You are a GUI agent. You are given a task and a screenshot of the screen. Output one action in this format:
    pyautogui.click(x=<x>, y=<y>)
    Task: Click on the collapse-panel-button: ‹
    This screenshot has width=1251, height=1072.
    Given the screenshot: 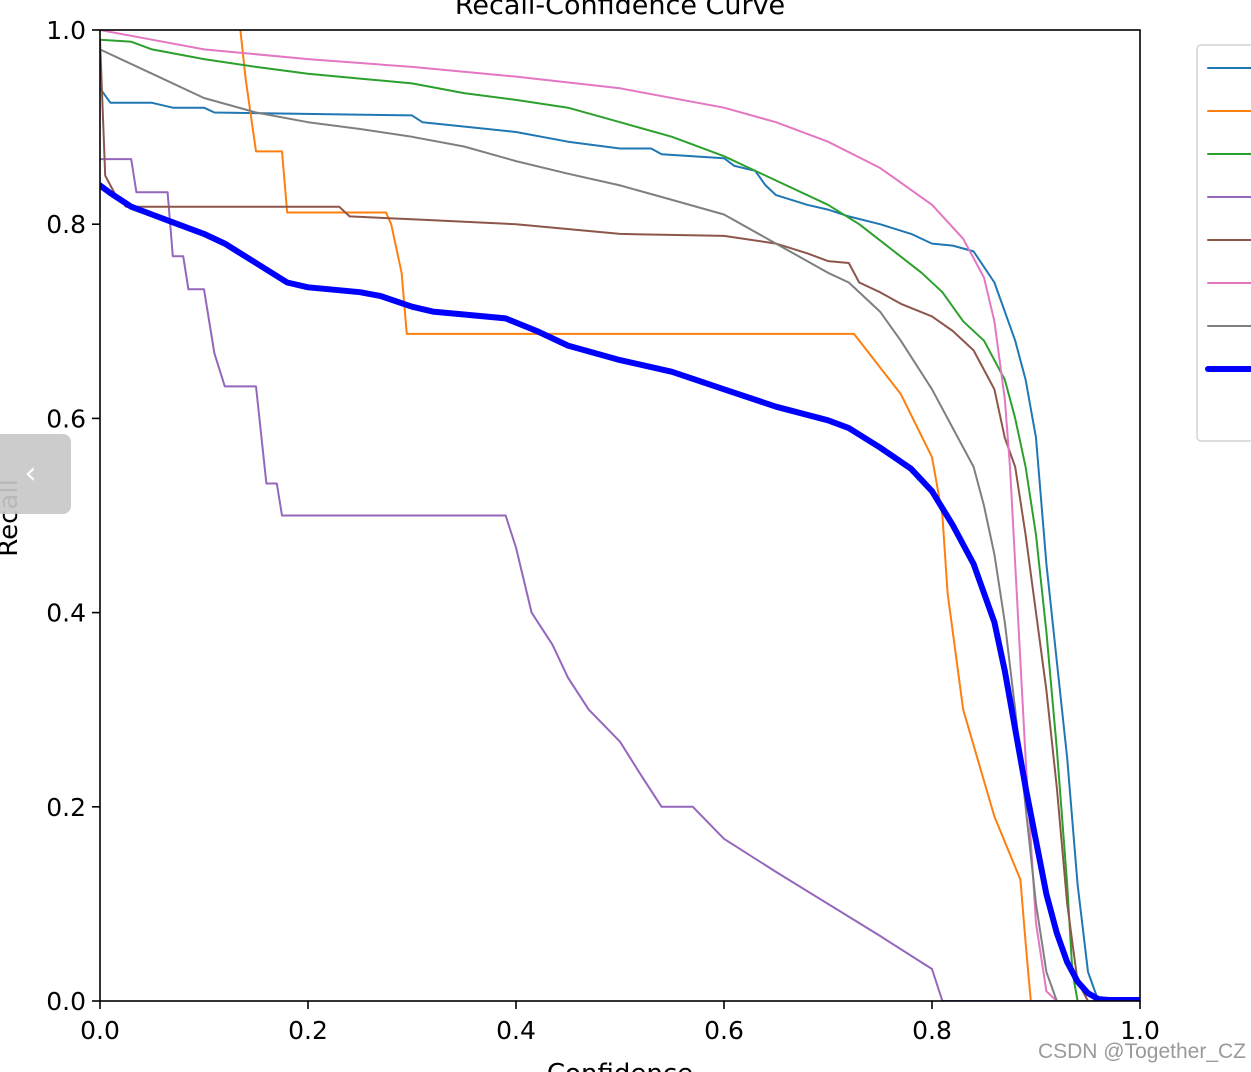 What is the action you would take?
    pyautogui.click(x=35, y=474)
    